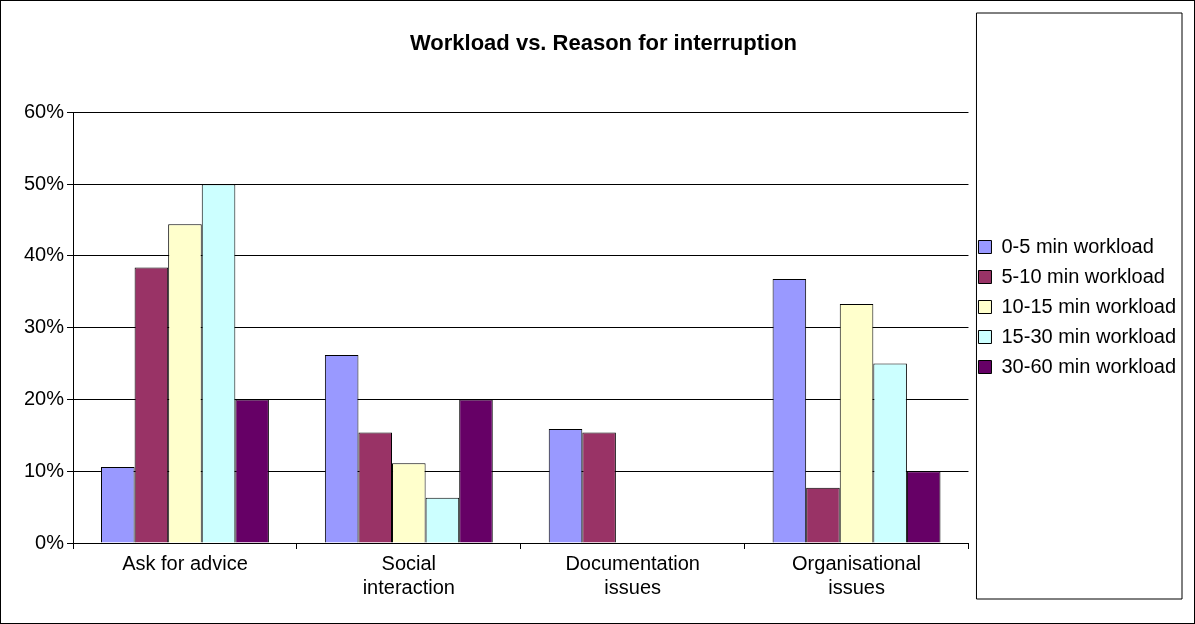 The width and height of the screenshot is (1195, 624). What do you see at coordinates (44, 469) in the screenshot?
I see `y-tick-label: 10%` at bounding box center [44, 469].